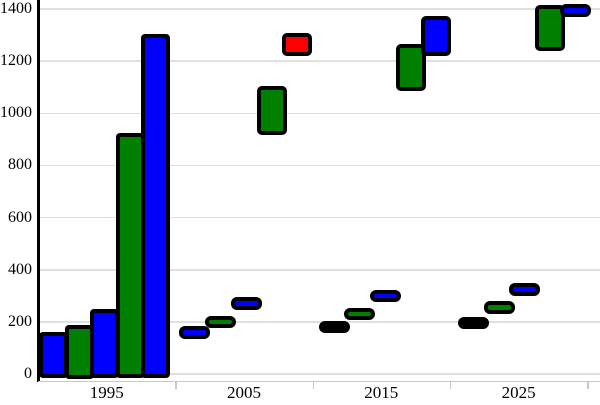 This screenshot has width=600, height=405. Describe the element at coordinates (16, 8) in the screenshot. I see `y-axis-tick-label: 1400` at that location.